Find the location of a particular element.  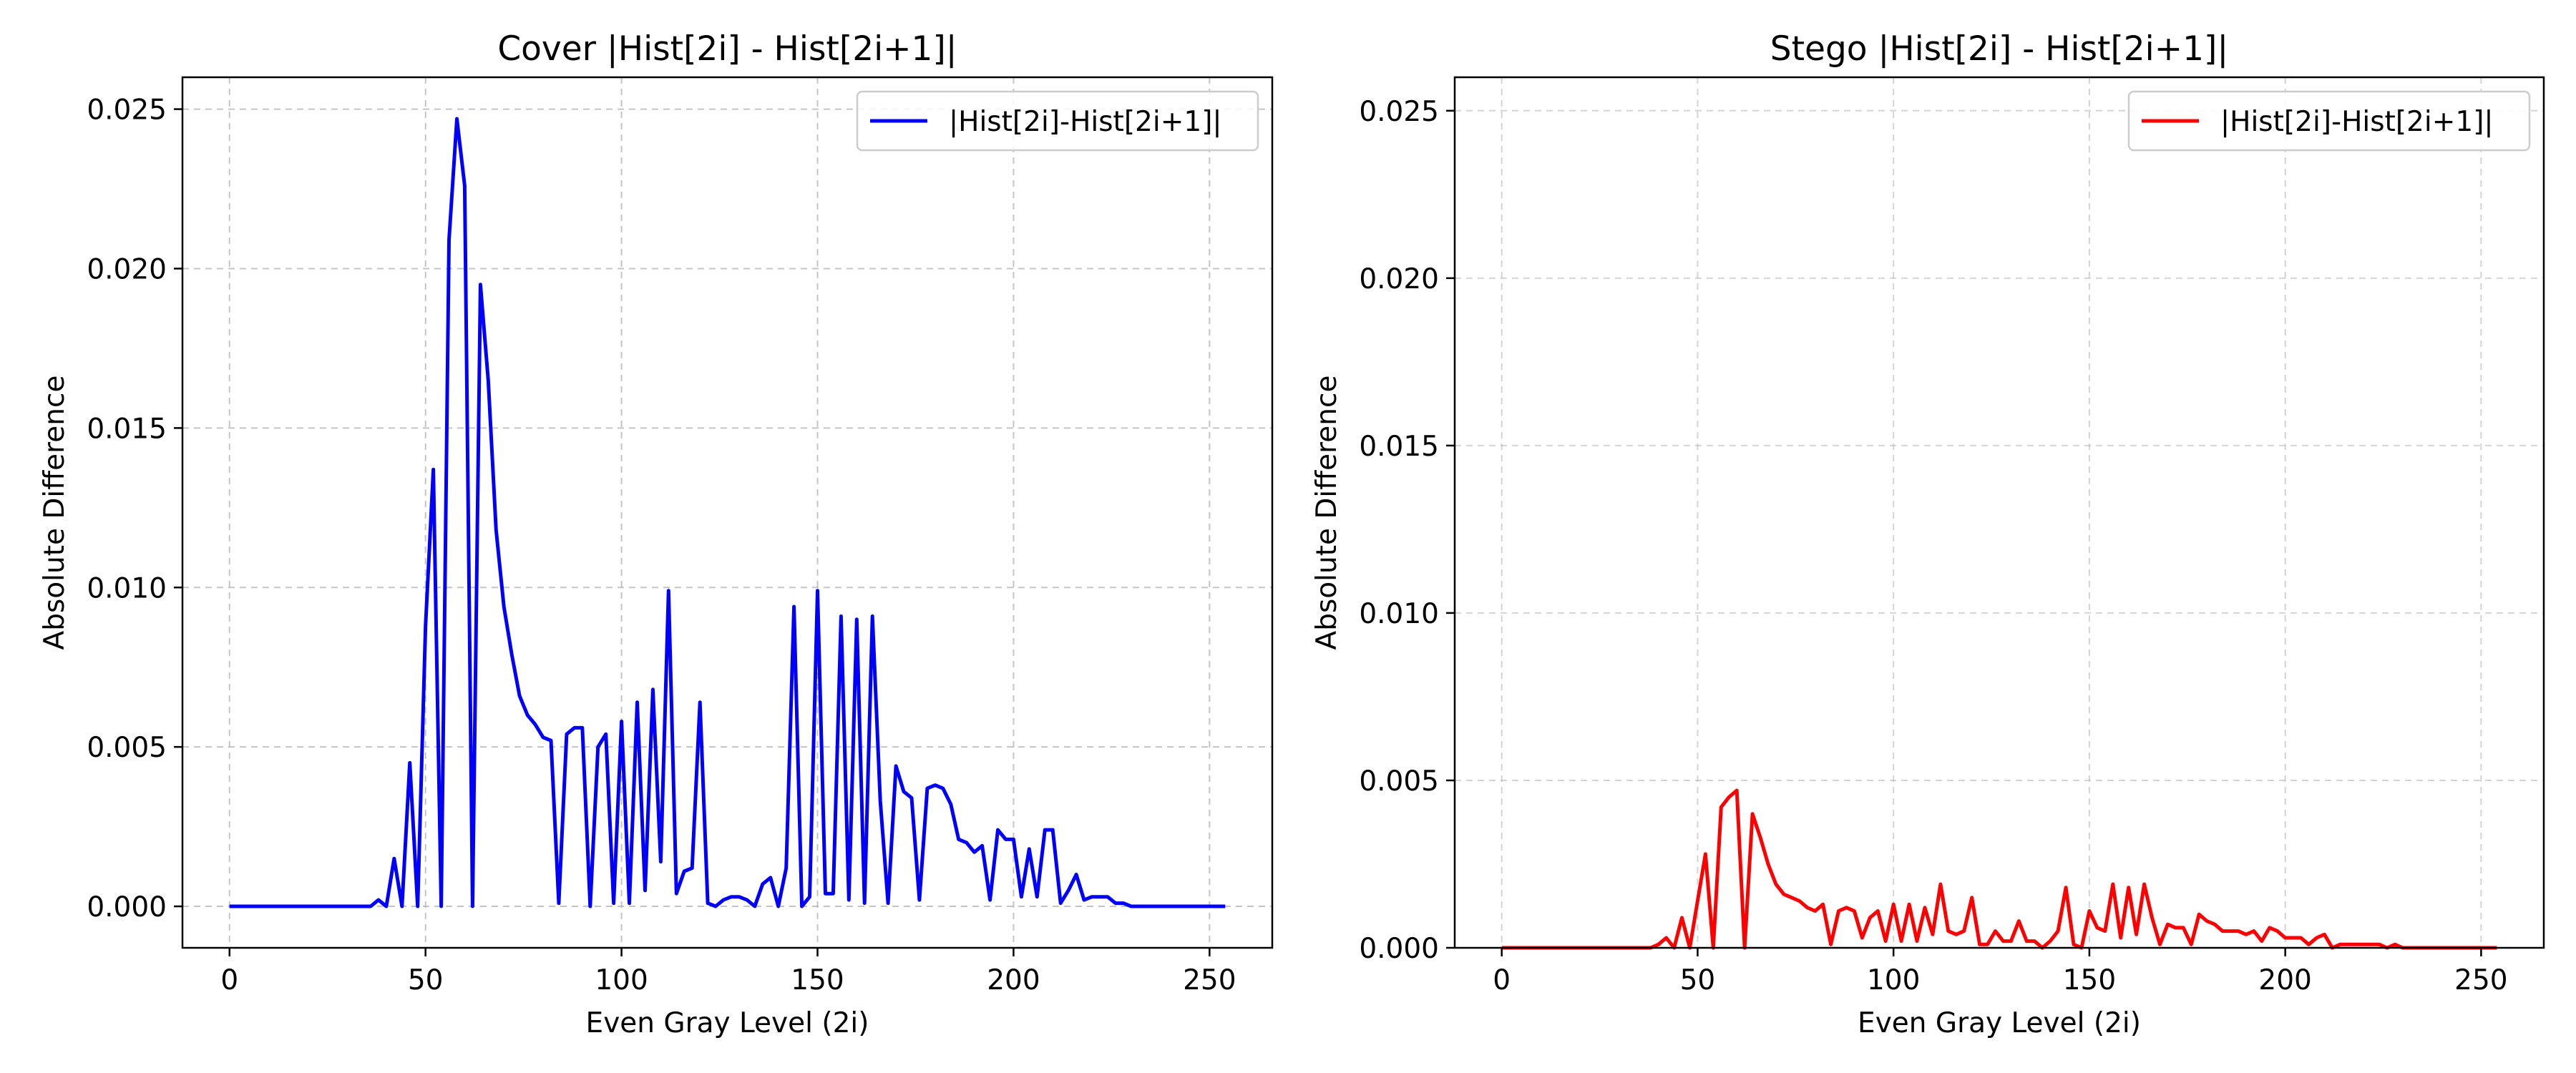

cover-x-tick-label: 250 is located at coordinates (1209, 980).